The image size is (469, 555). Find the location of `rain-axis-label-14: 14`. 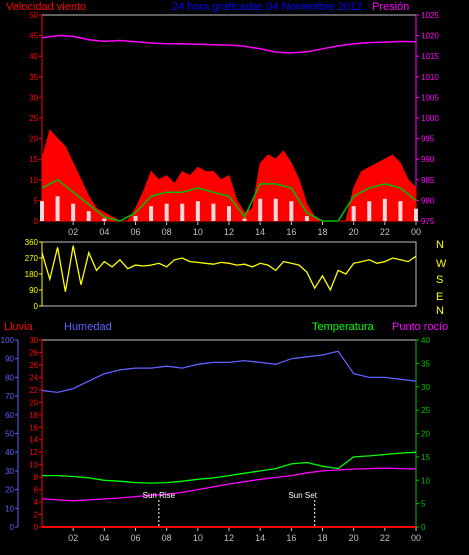

rain-axis-label-14: 14 is located at coordinates (33, 440).